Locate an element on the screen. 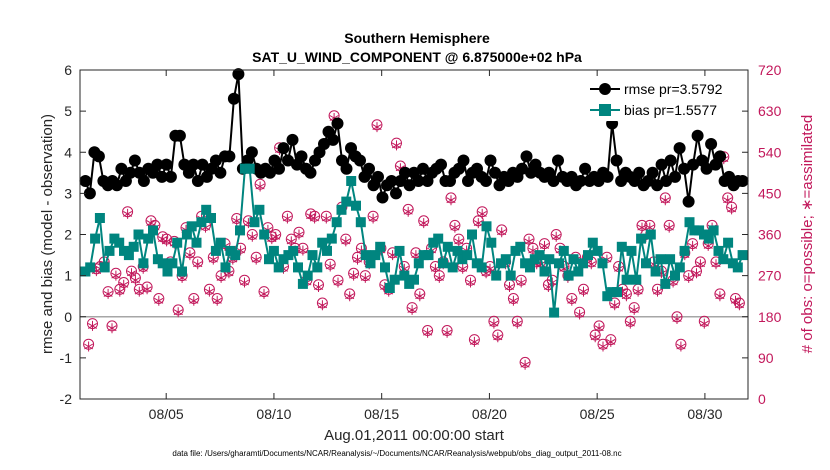  y-tick-label: 2 is located at coordinates (68, 235).